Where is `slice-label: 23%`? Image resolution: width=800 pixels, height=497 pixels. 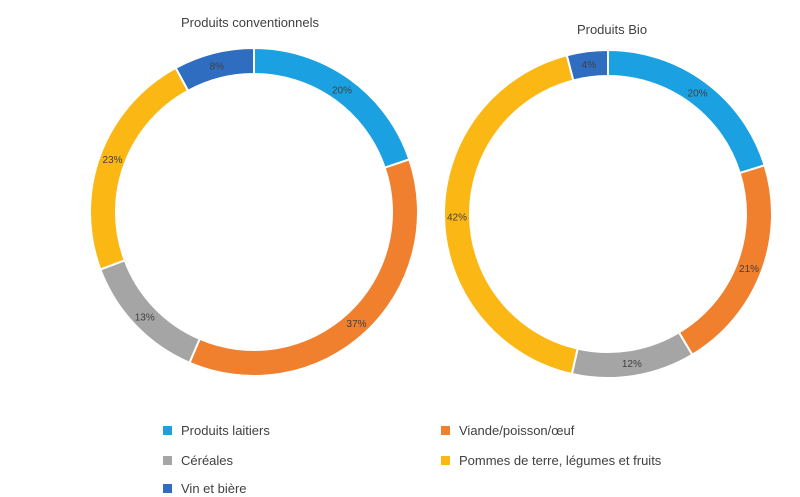 slice-label: 23% is located at coordinates (113, 160).